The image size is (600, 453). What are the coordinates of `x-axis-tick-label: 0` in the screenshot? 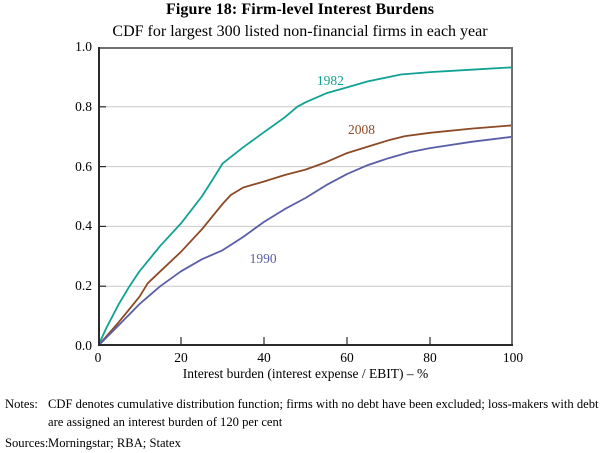 It's located at (98, 357).